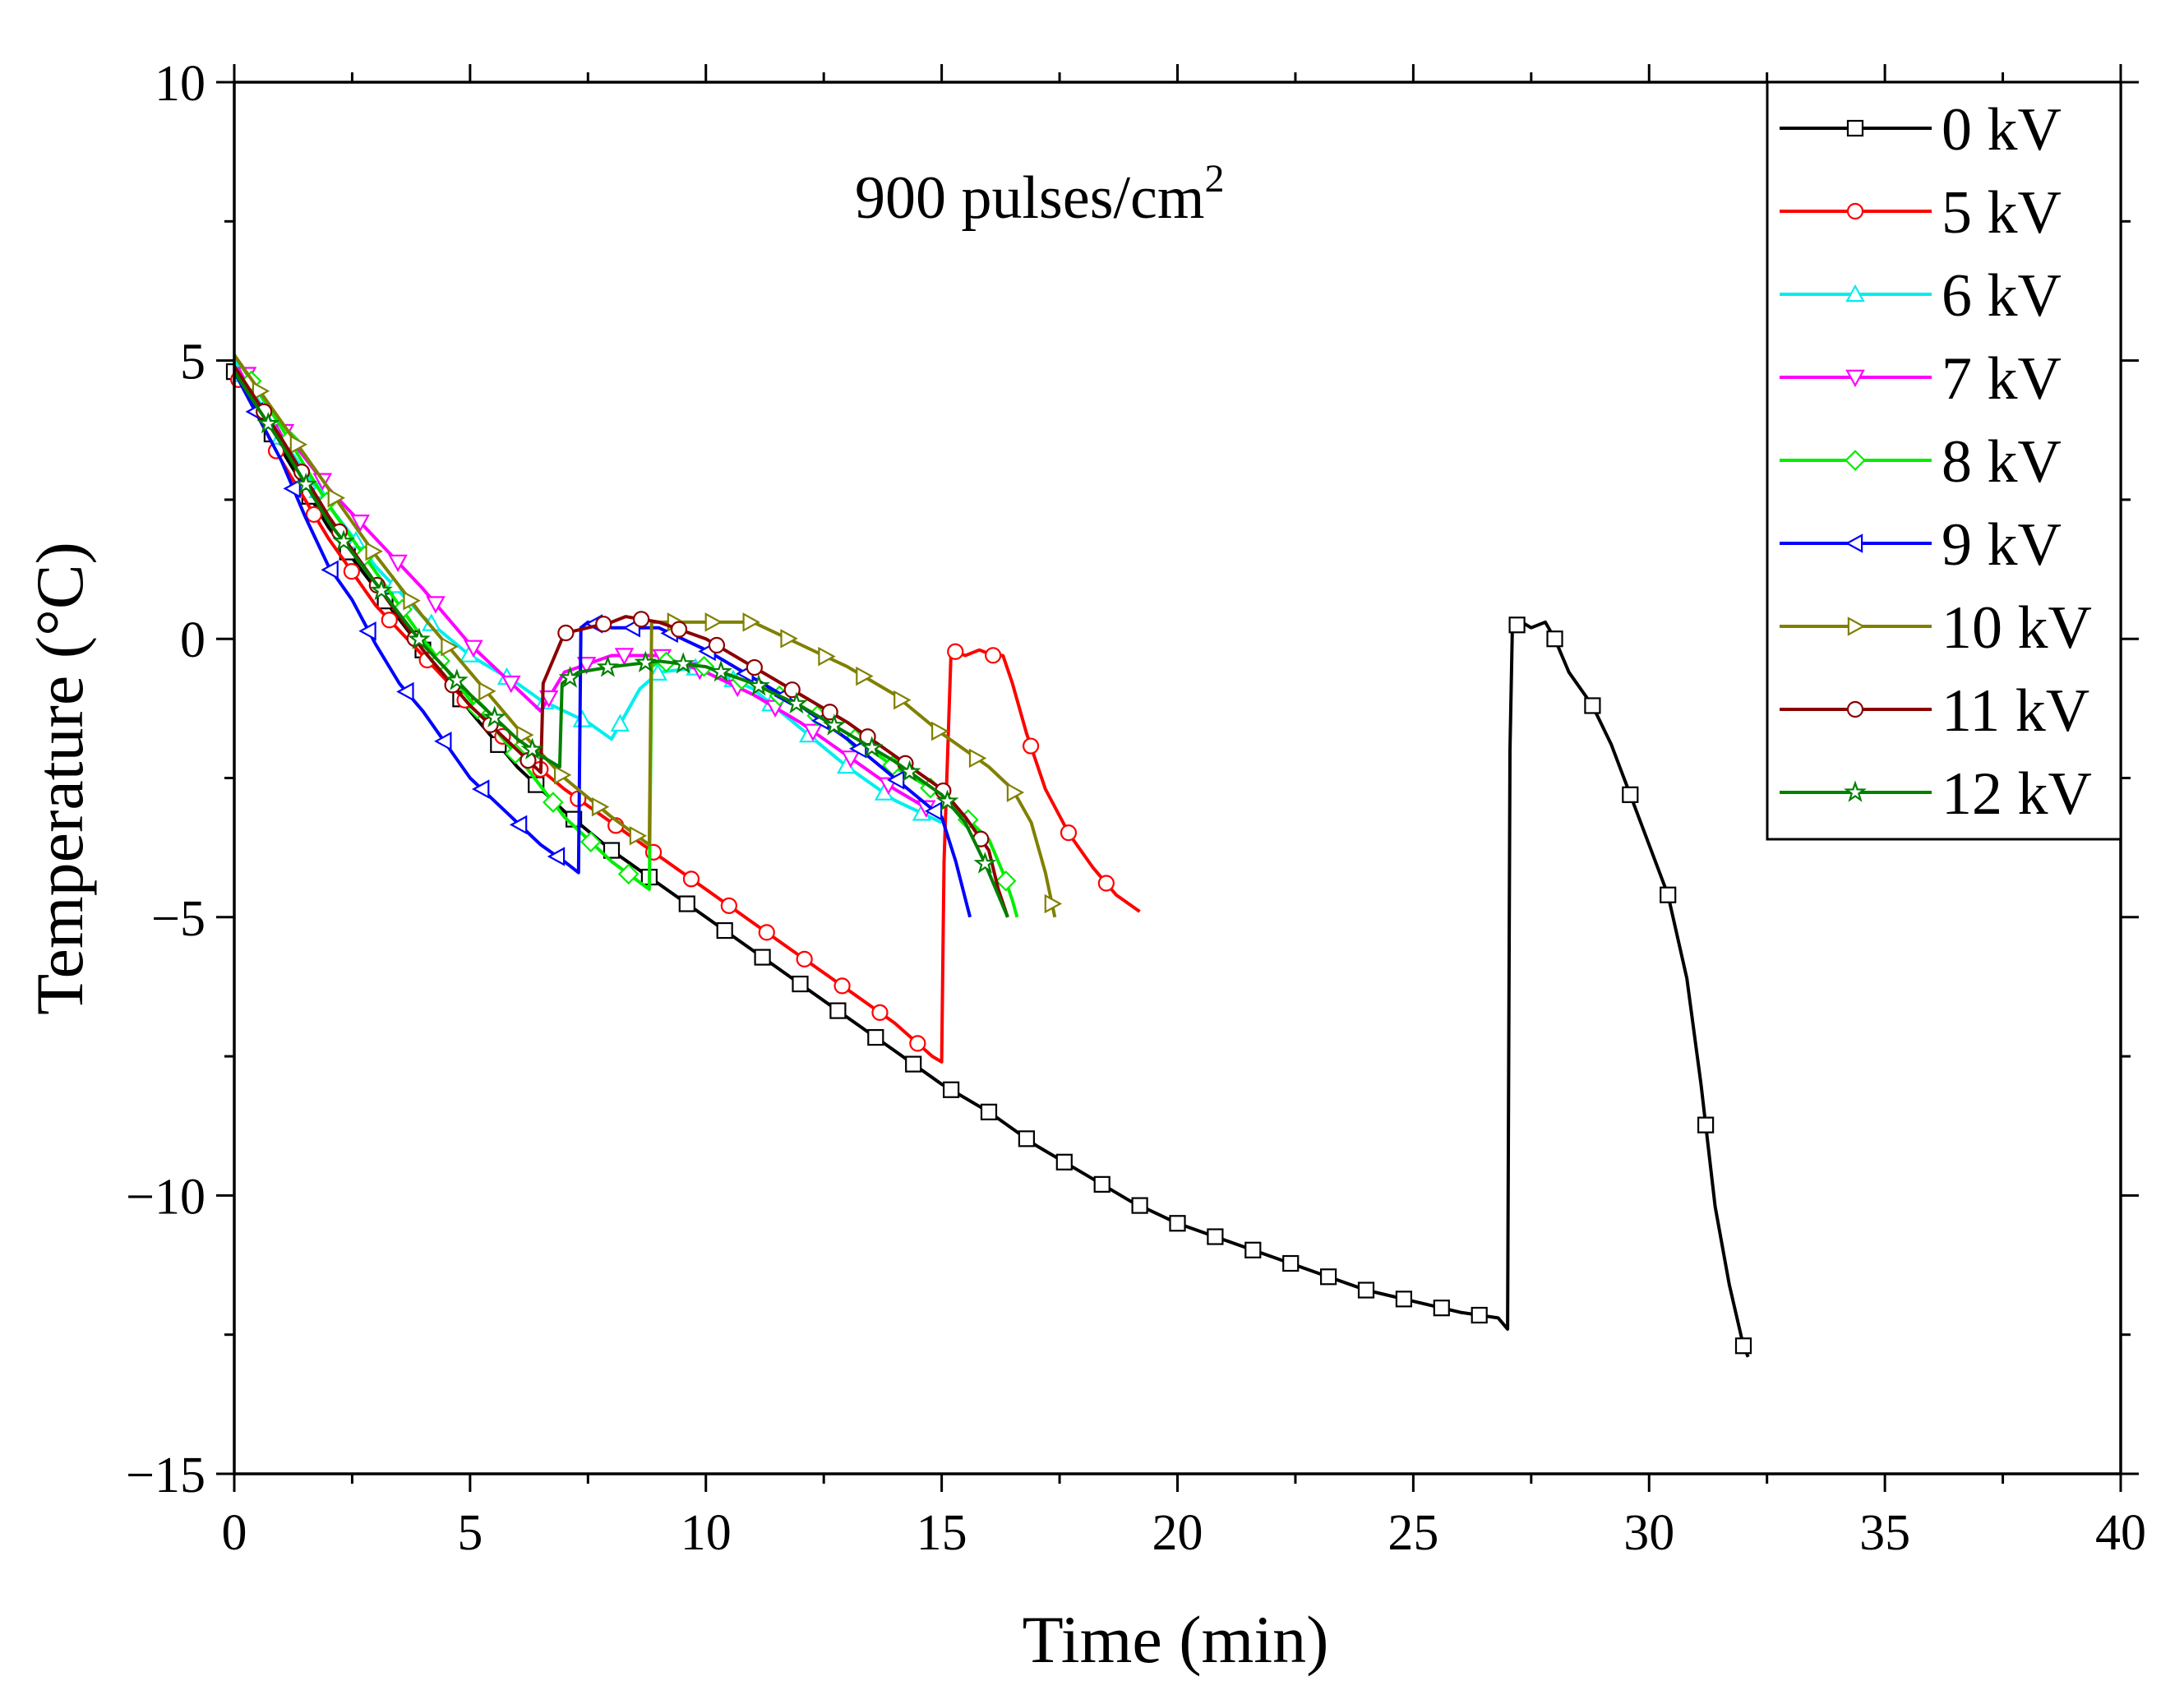  I want to click on legend-item-11-kv: 11 kV, so click(1934, 711).